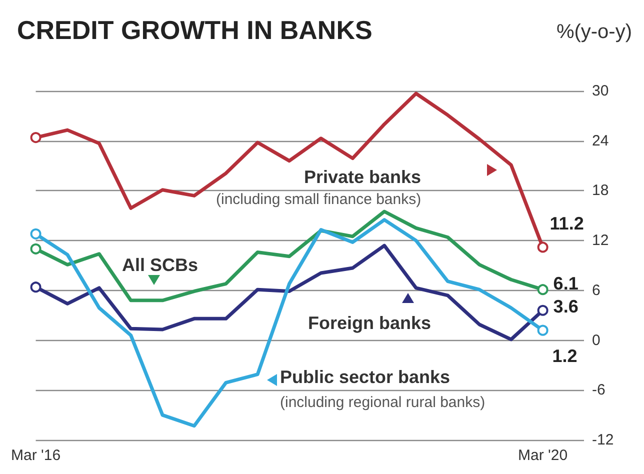 The height and width of the screenshot is (474, 644). I want to click on annotation: (including small finance banks), so click(319, 199).